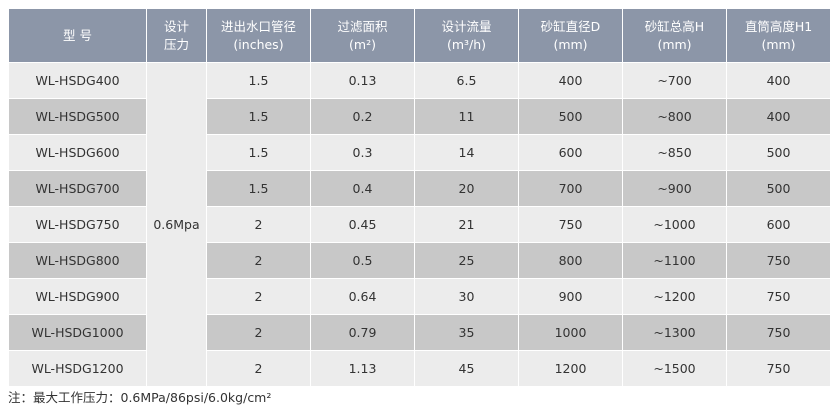 This screenshot has height=409, width=837. I want to click on cell-diameter: 1200, so click(570, 368).